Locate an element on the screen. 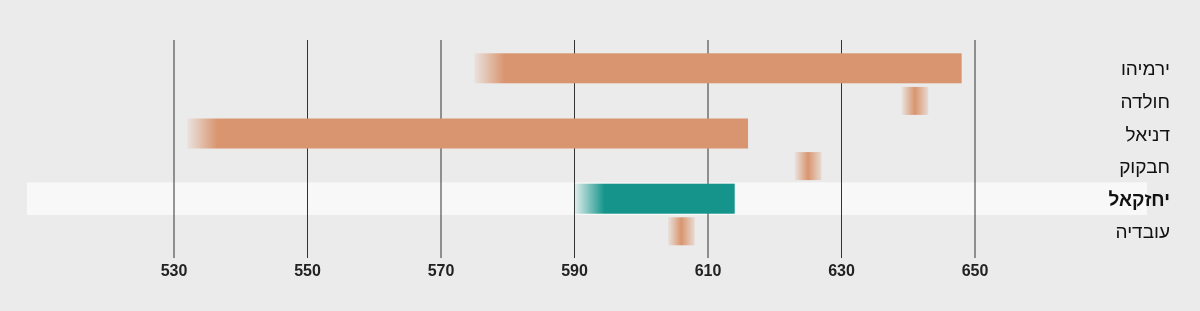  x-tick-label: 590 is located at coordinates (574, 270).